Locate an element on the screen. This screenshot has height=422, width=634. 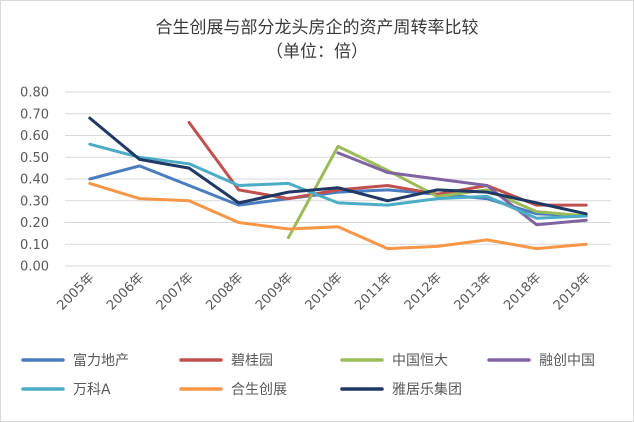
x-tick-label: 2007年 is located at coordinates (175, 291).